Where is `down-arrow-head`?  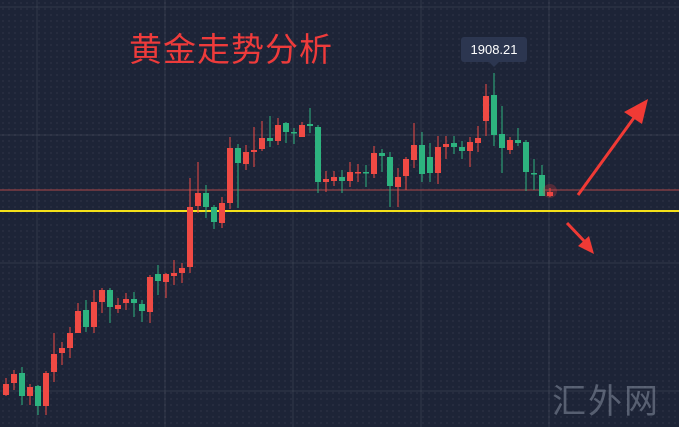
down-arrow-head is located at coordinates (586, 245).